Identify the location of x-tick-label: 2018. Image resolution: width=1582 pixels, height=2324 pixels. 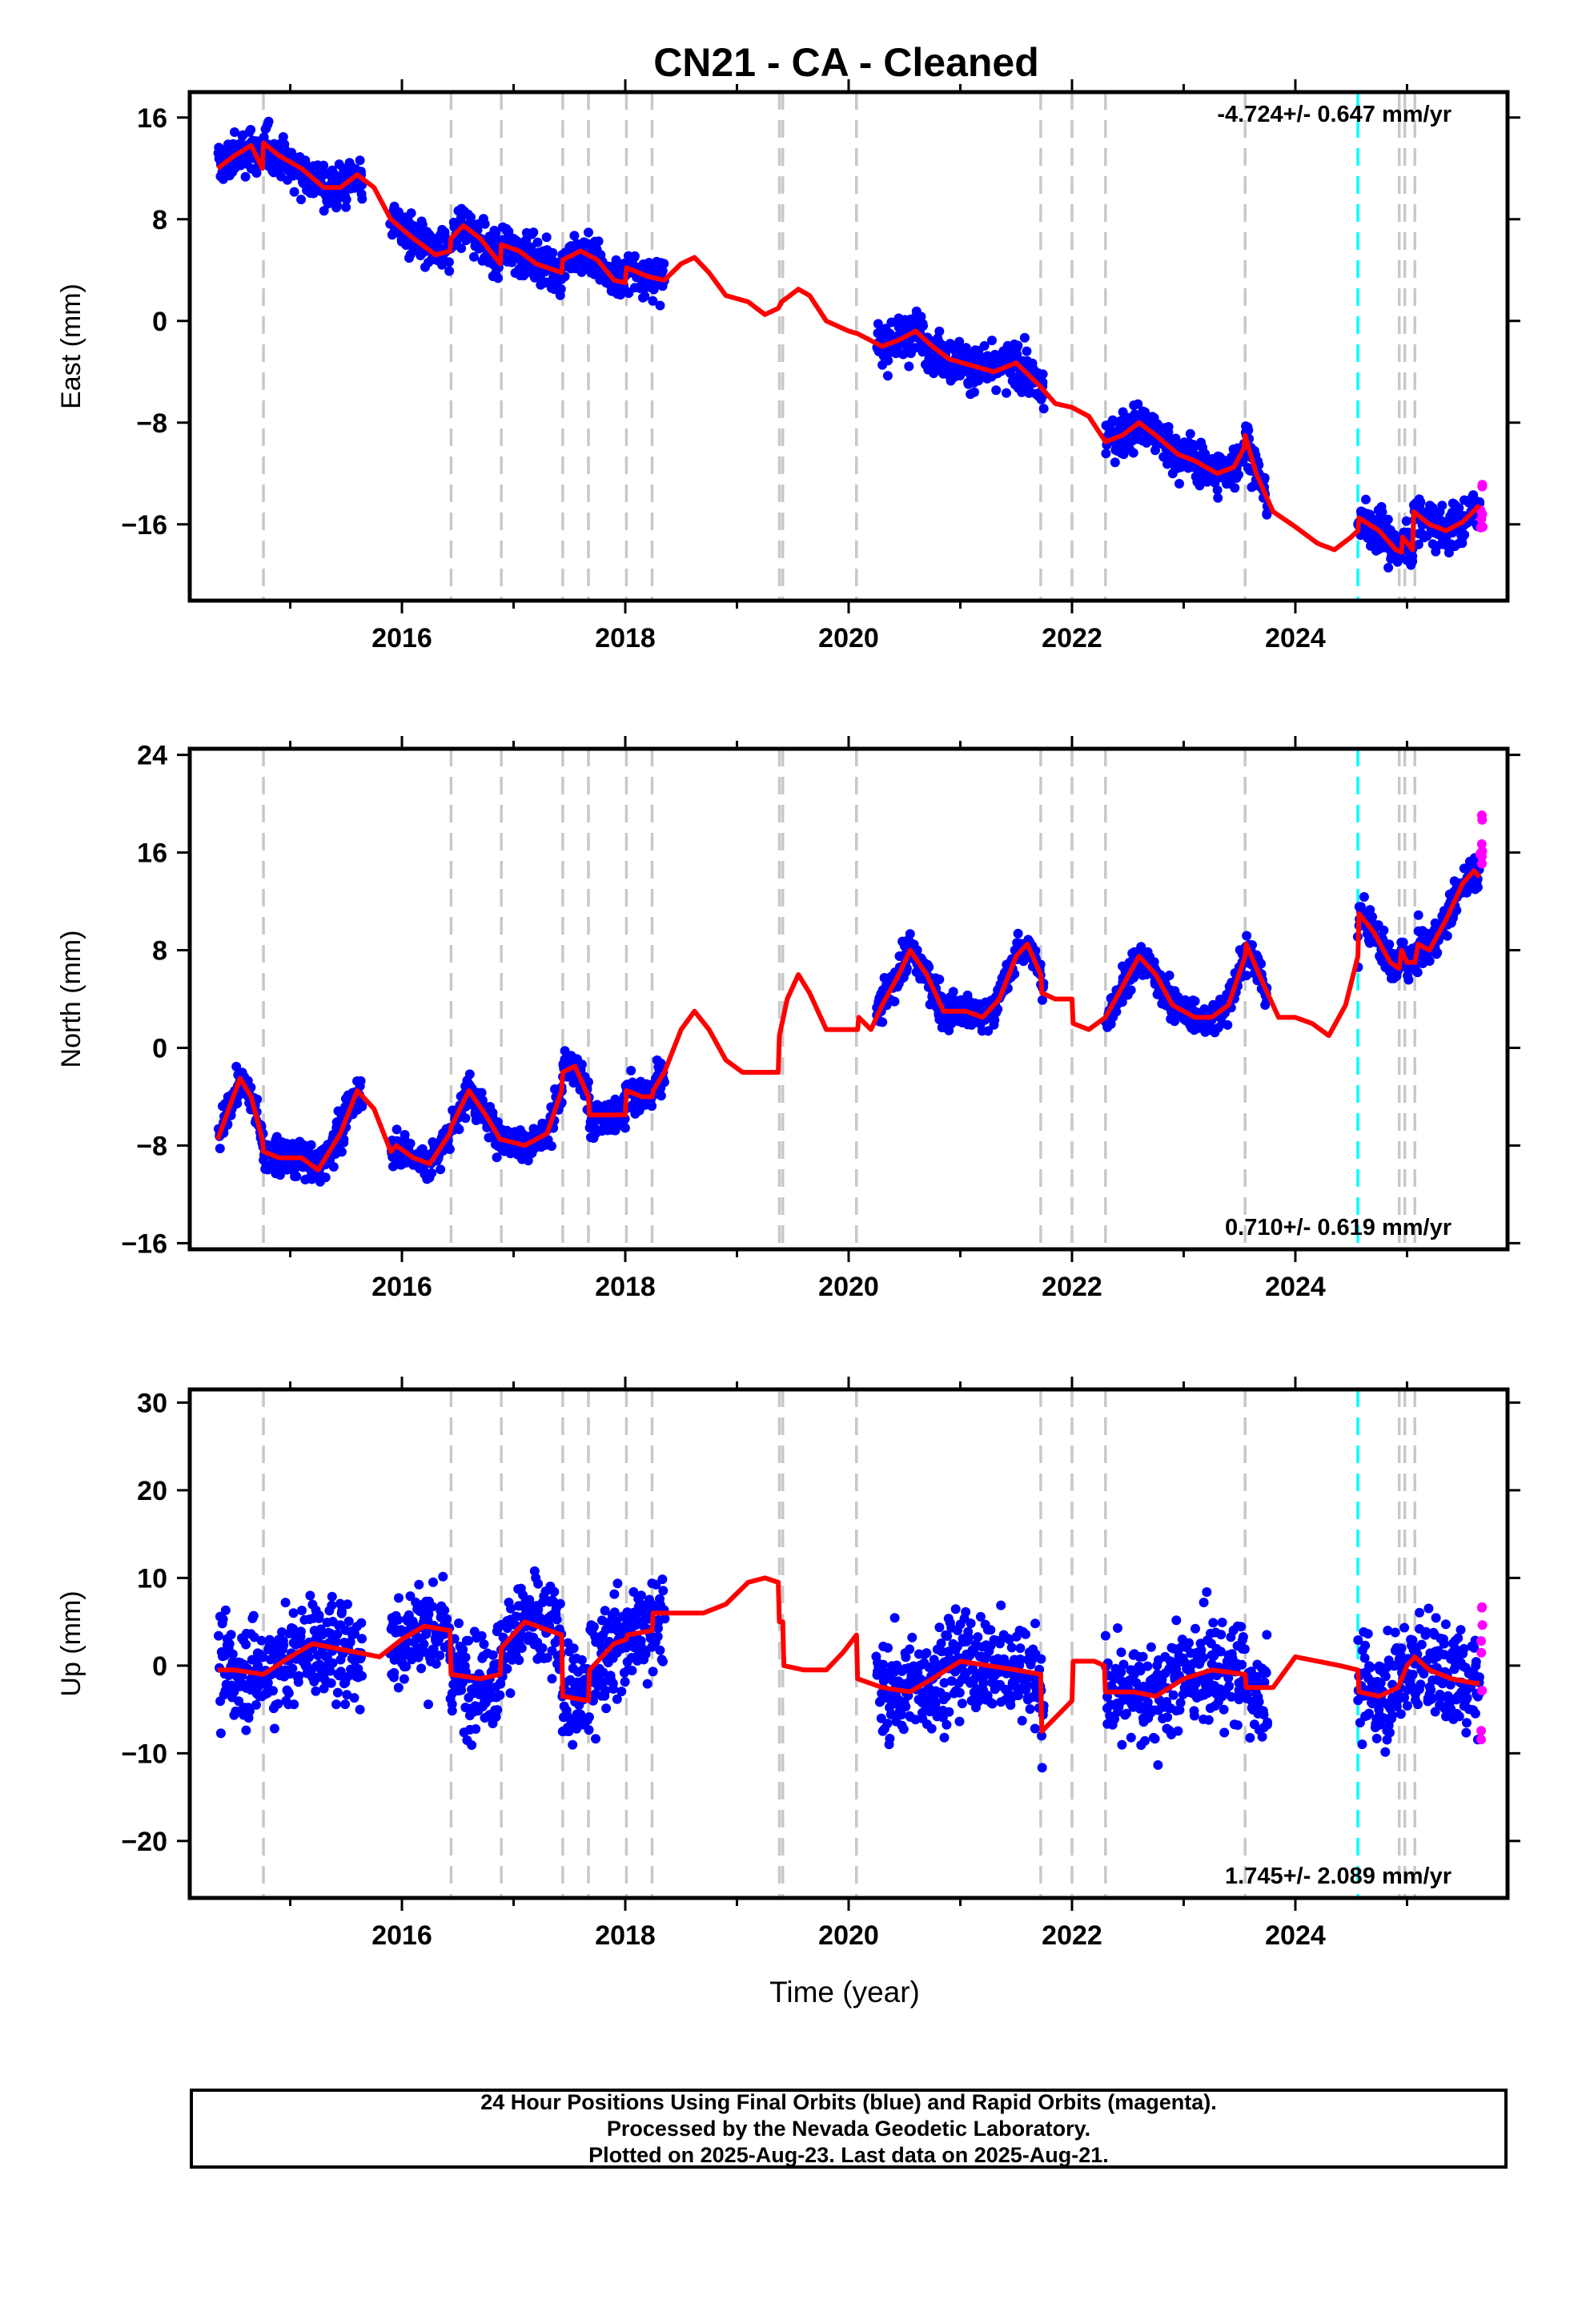
(625, 1287).